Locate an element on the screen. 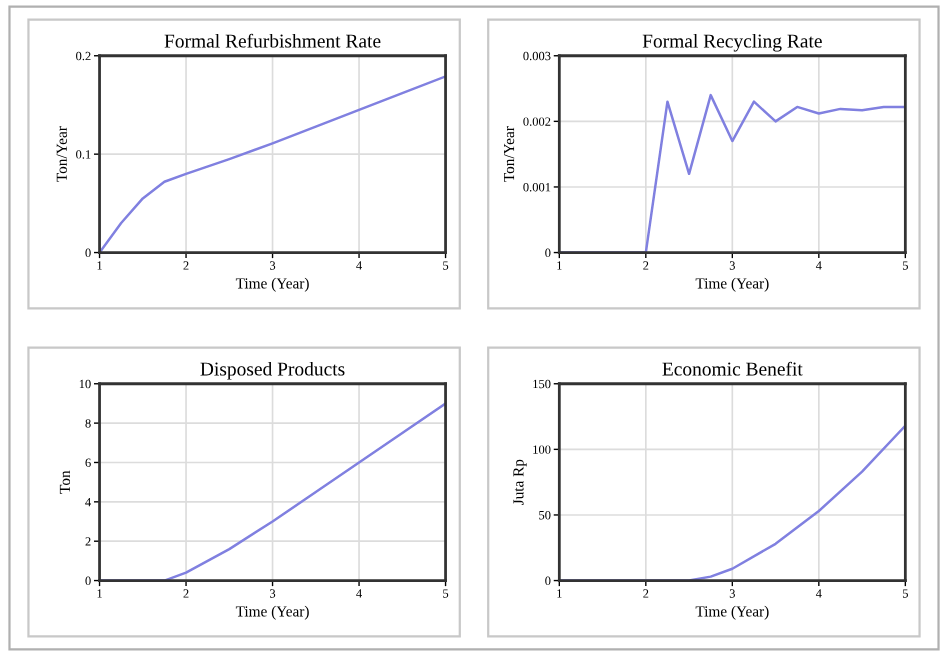 The height and width of the screenshot is (656, 948). chart-title: Disposed Products is located at coordinates (272, 370).